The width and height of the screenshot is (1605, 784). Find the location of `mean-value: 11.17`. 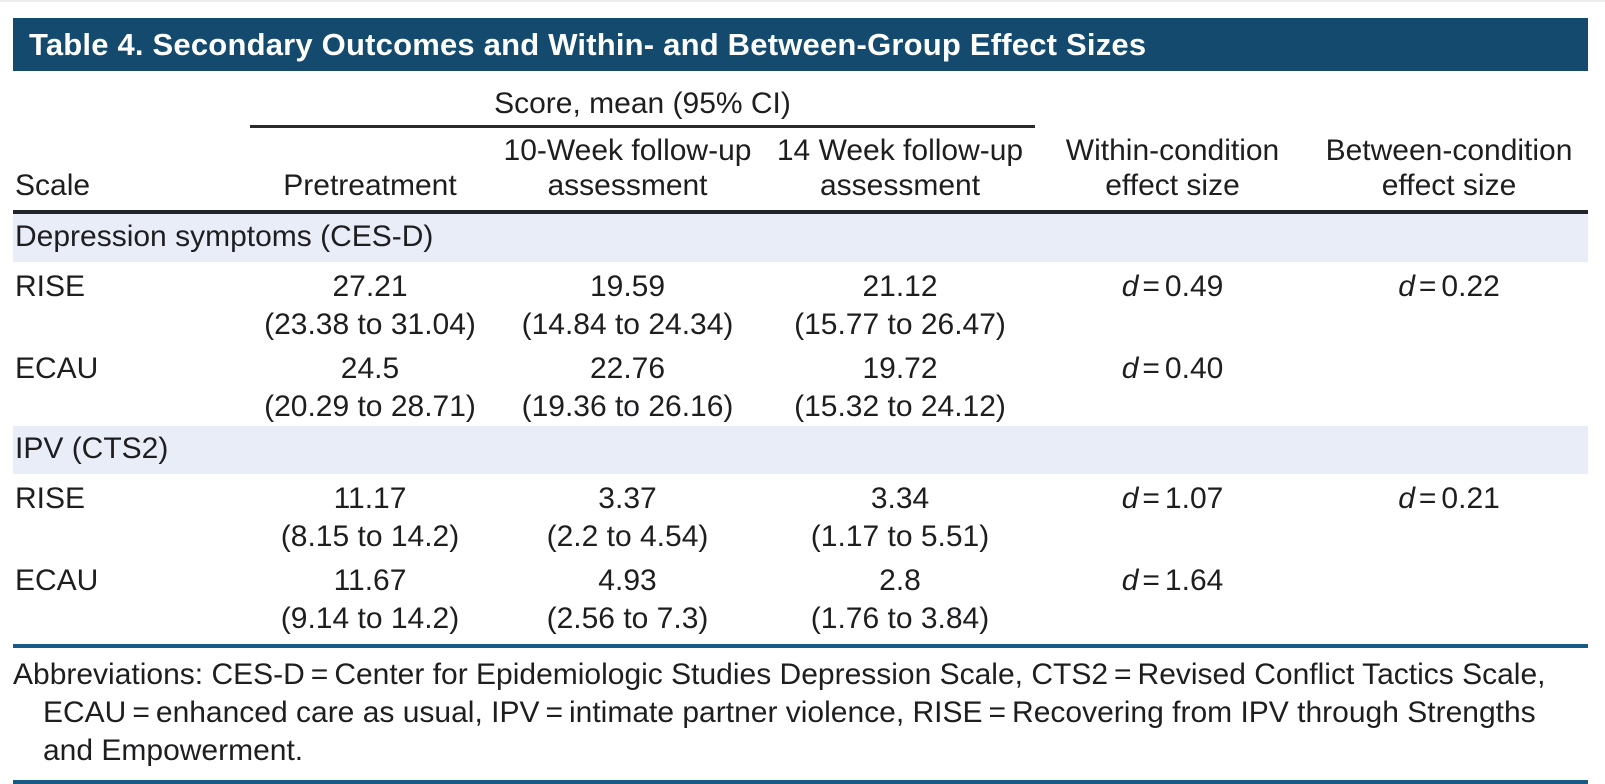

mean-value: 11.17 is located at coordinates (370, 498).